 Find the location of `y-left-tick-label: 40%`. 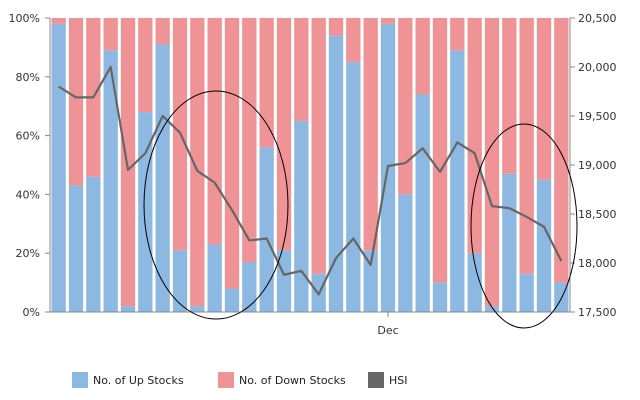

y-left-tick-label: 40% is located at coordinates (28, 194).